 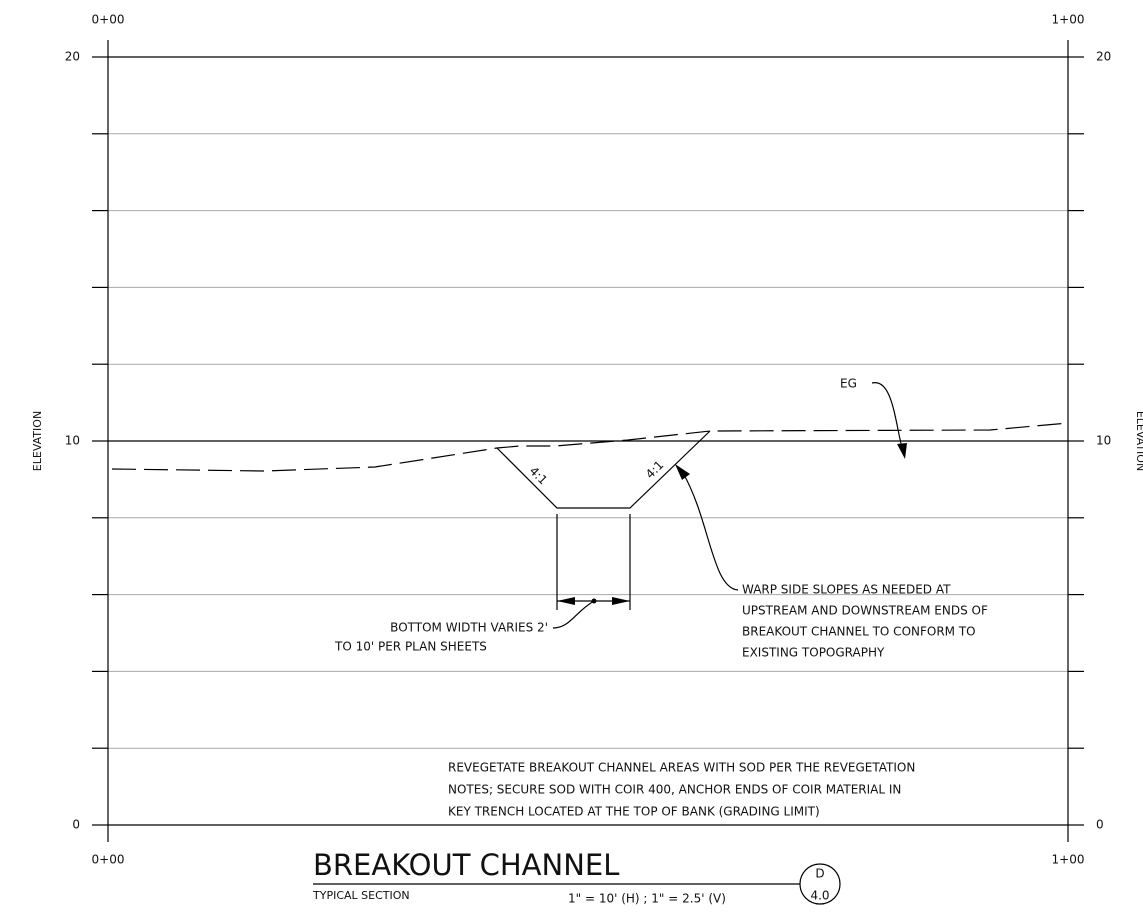 I want to click on existing-ground, so click(x=590, y=447).